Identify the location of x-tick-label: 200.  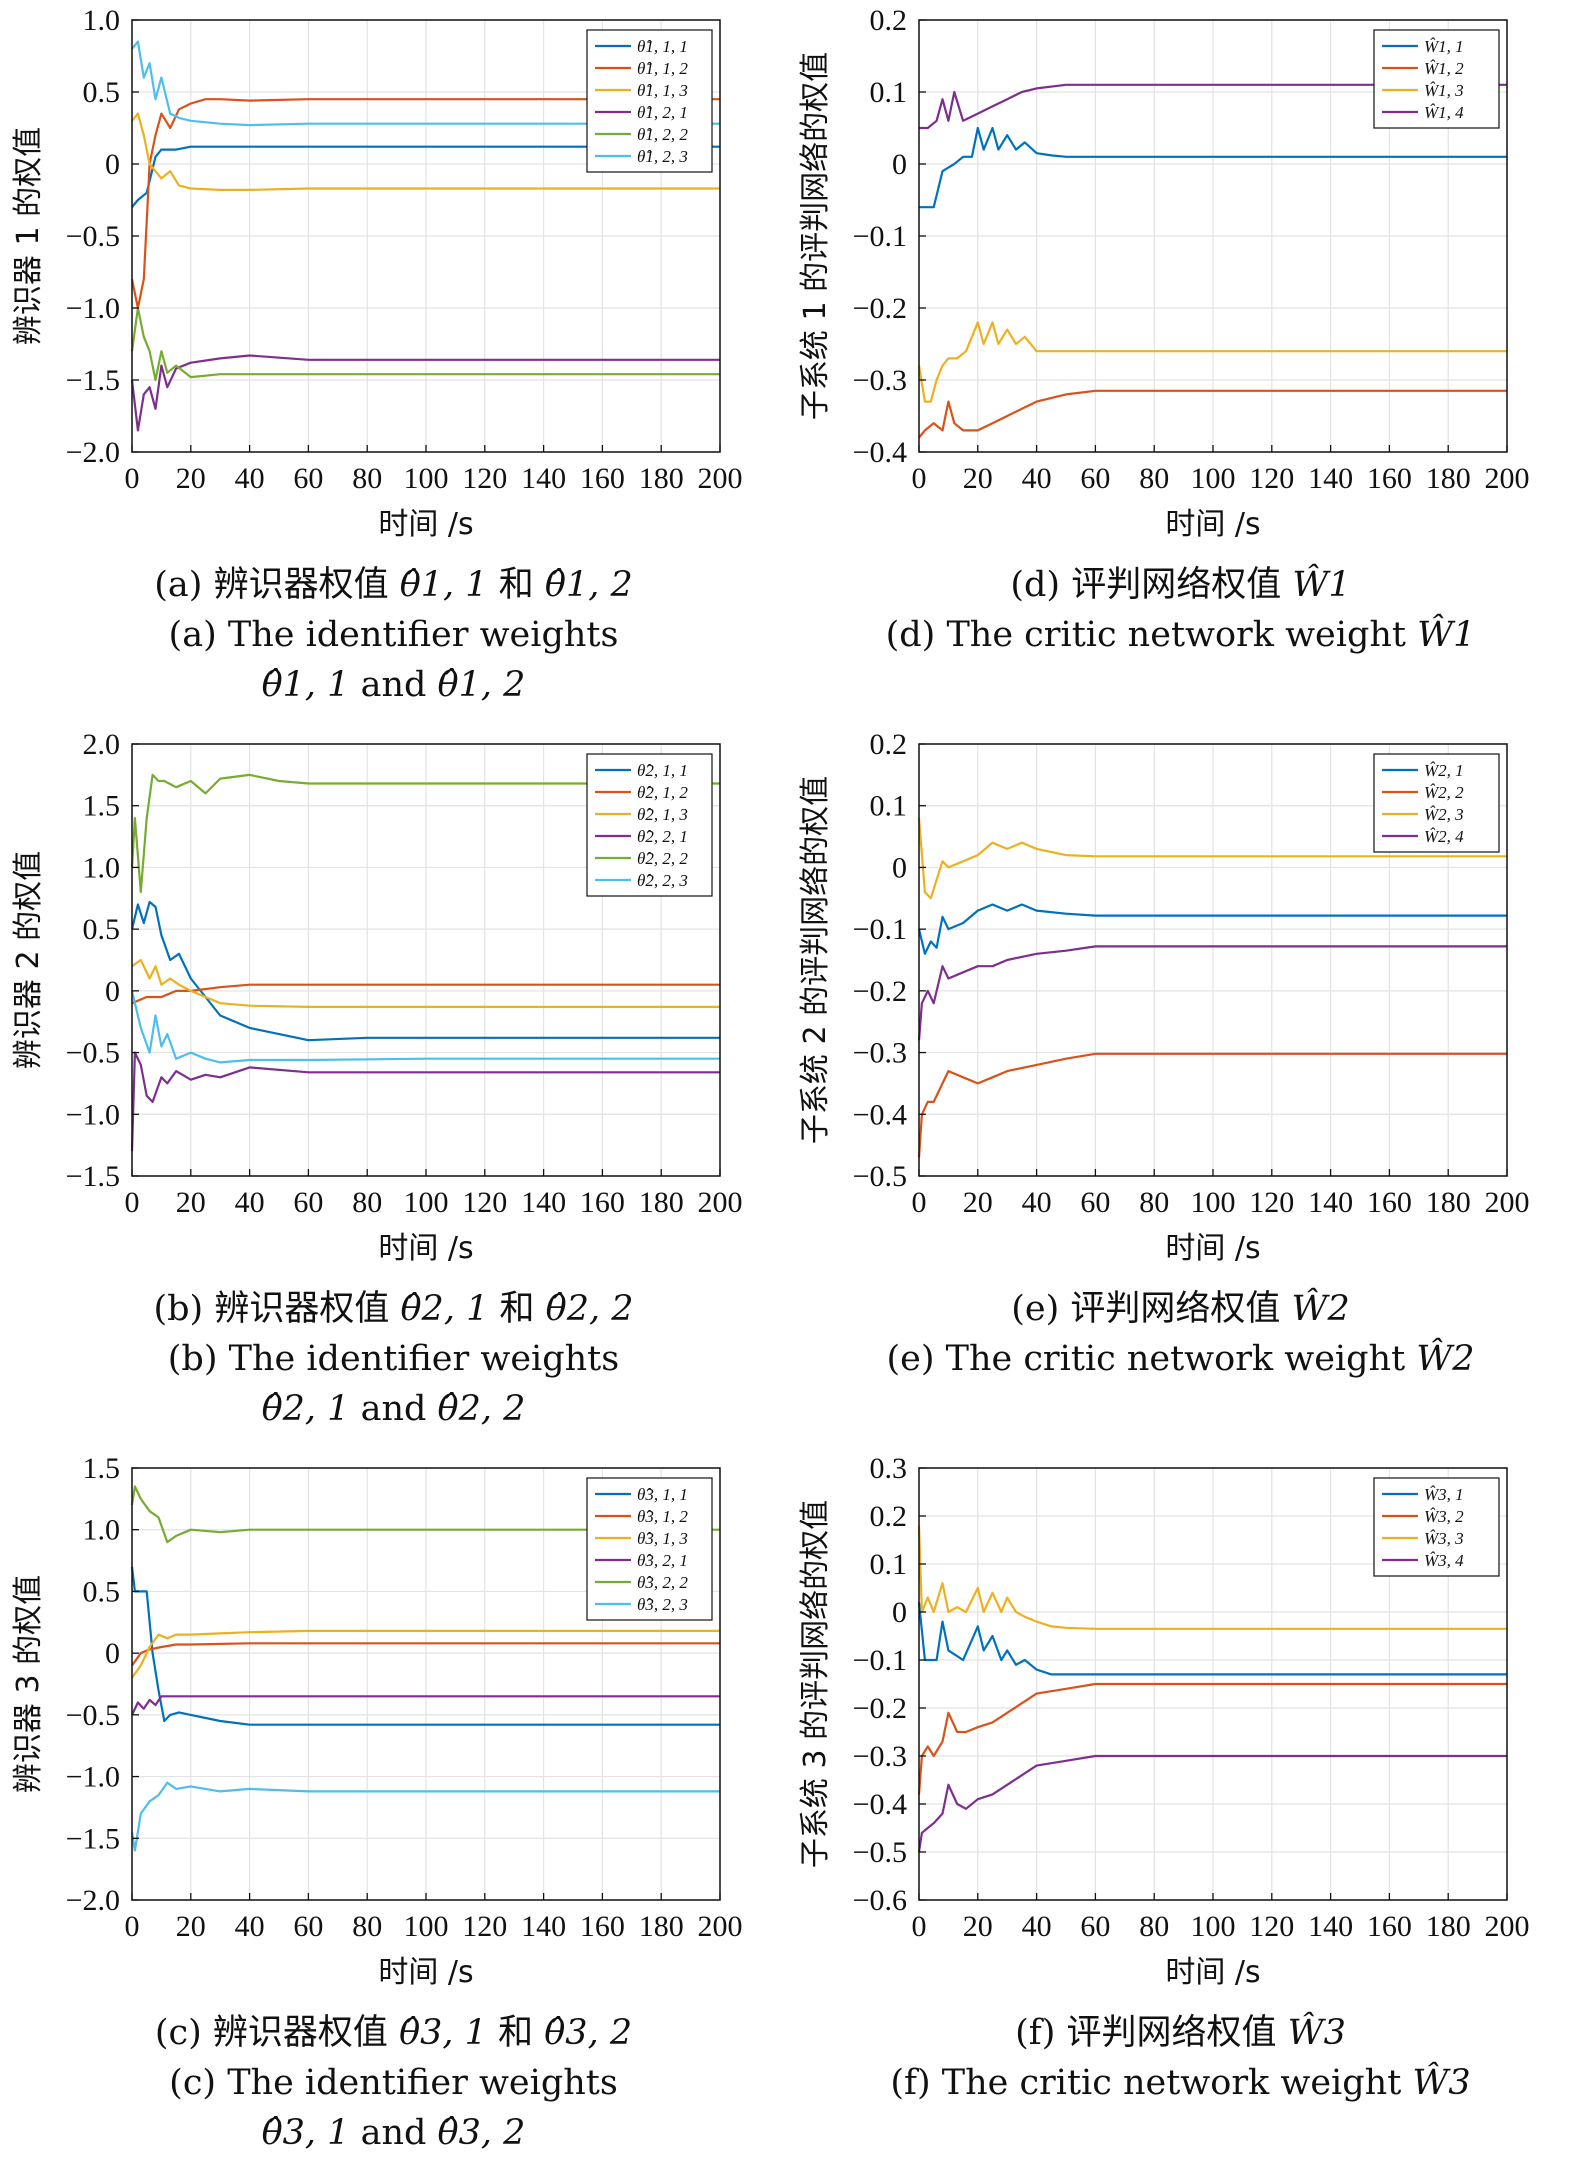
(720, 478).